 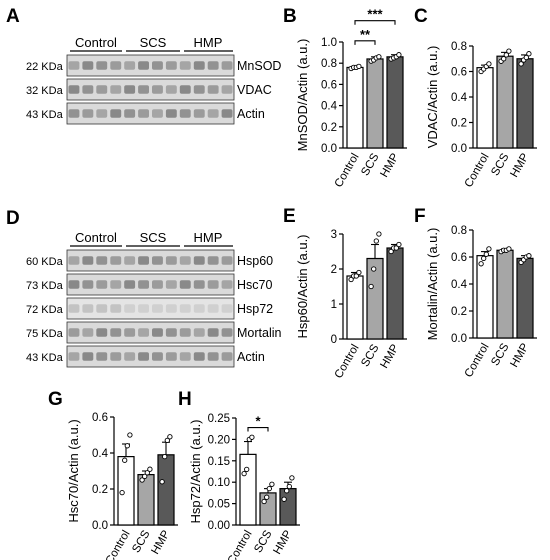 I want to click on y-tick-label: 0, so click(x=334, y=340).